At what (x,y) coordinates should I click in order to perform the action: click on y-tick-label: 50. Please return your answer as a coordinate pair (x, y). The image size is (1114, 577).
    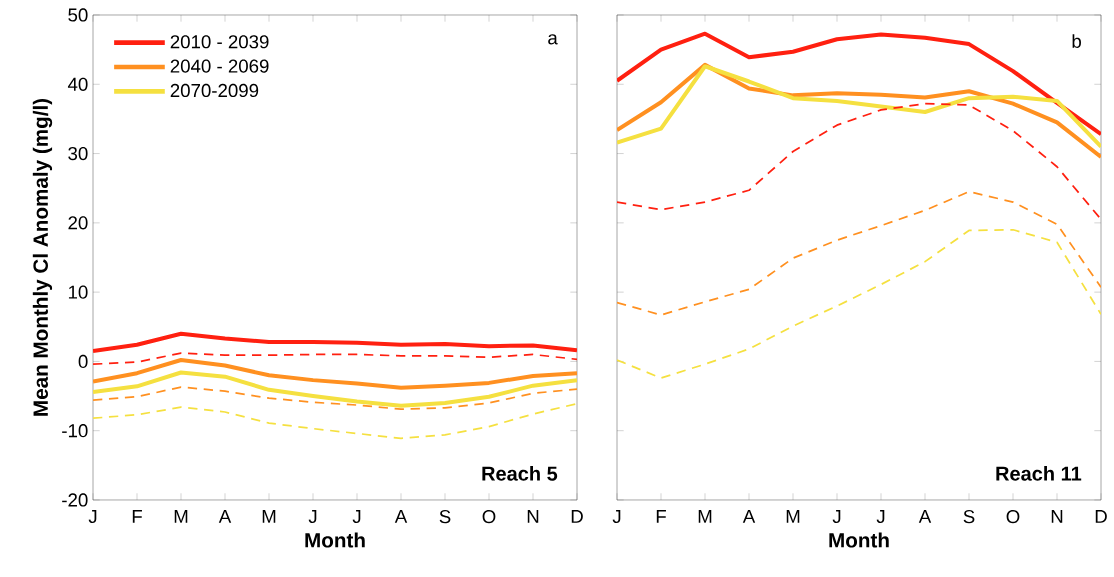
    Looking at the image, I should click on (78, 15).